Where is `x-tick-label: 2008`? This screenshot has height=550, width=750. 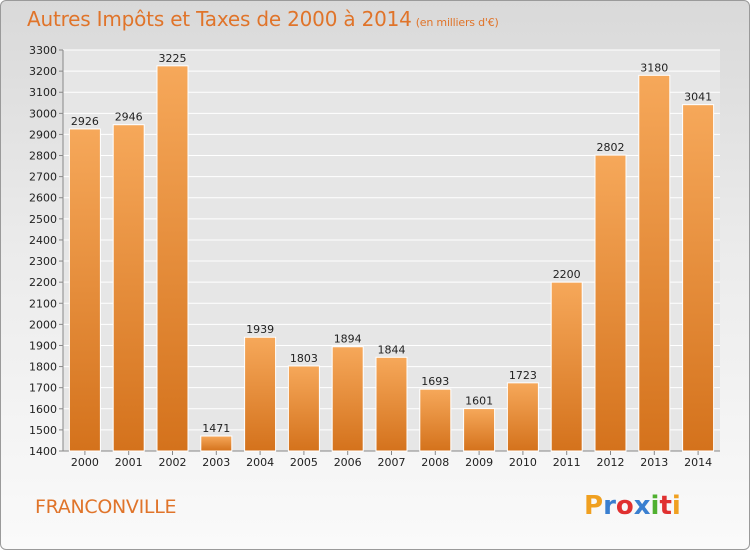
x-tick-label: 2008 is located at coordinates (435, 462).